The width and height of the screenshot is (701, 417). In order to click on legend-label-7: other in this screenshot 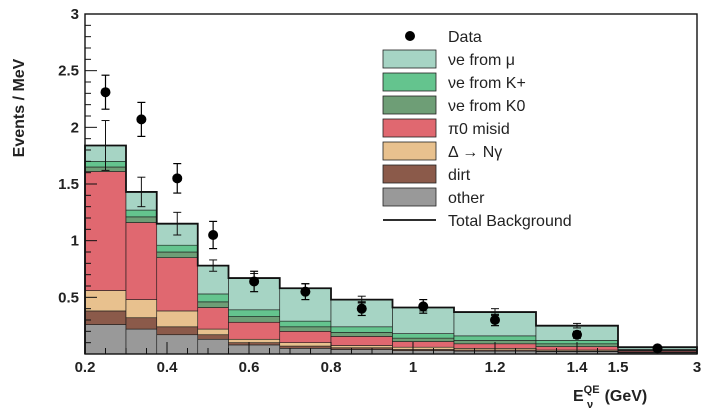, I will do `click(466, 198)`.